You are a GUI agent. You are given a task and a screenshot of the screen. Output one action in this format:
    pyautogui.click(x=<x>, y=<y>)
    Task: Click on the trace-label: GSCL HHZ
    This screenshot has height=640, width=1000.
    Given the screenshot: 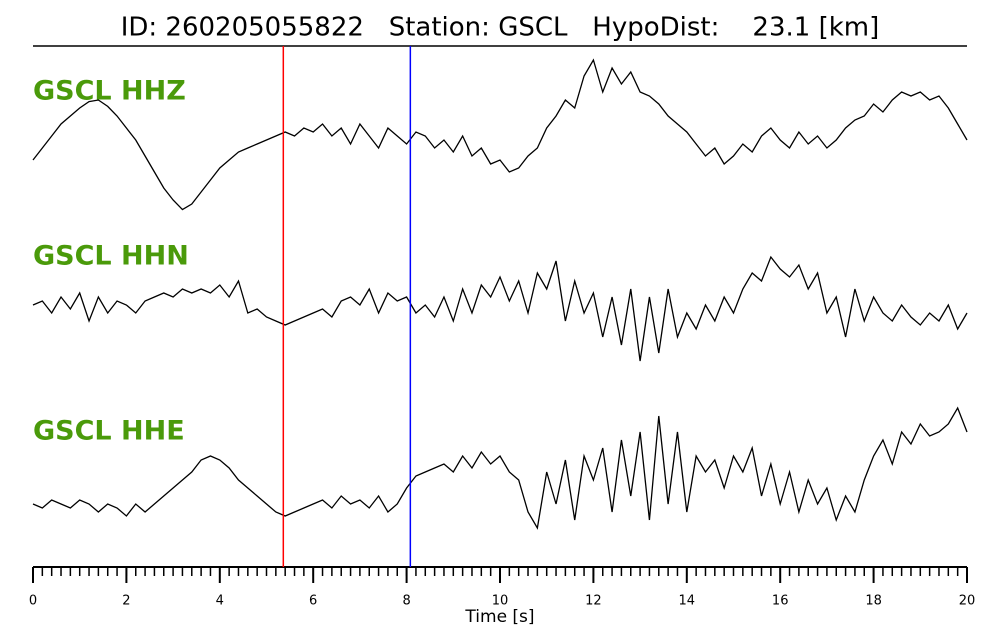 What is the action you would take?
    pyautogui.click(x=109, y=91)
    